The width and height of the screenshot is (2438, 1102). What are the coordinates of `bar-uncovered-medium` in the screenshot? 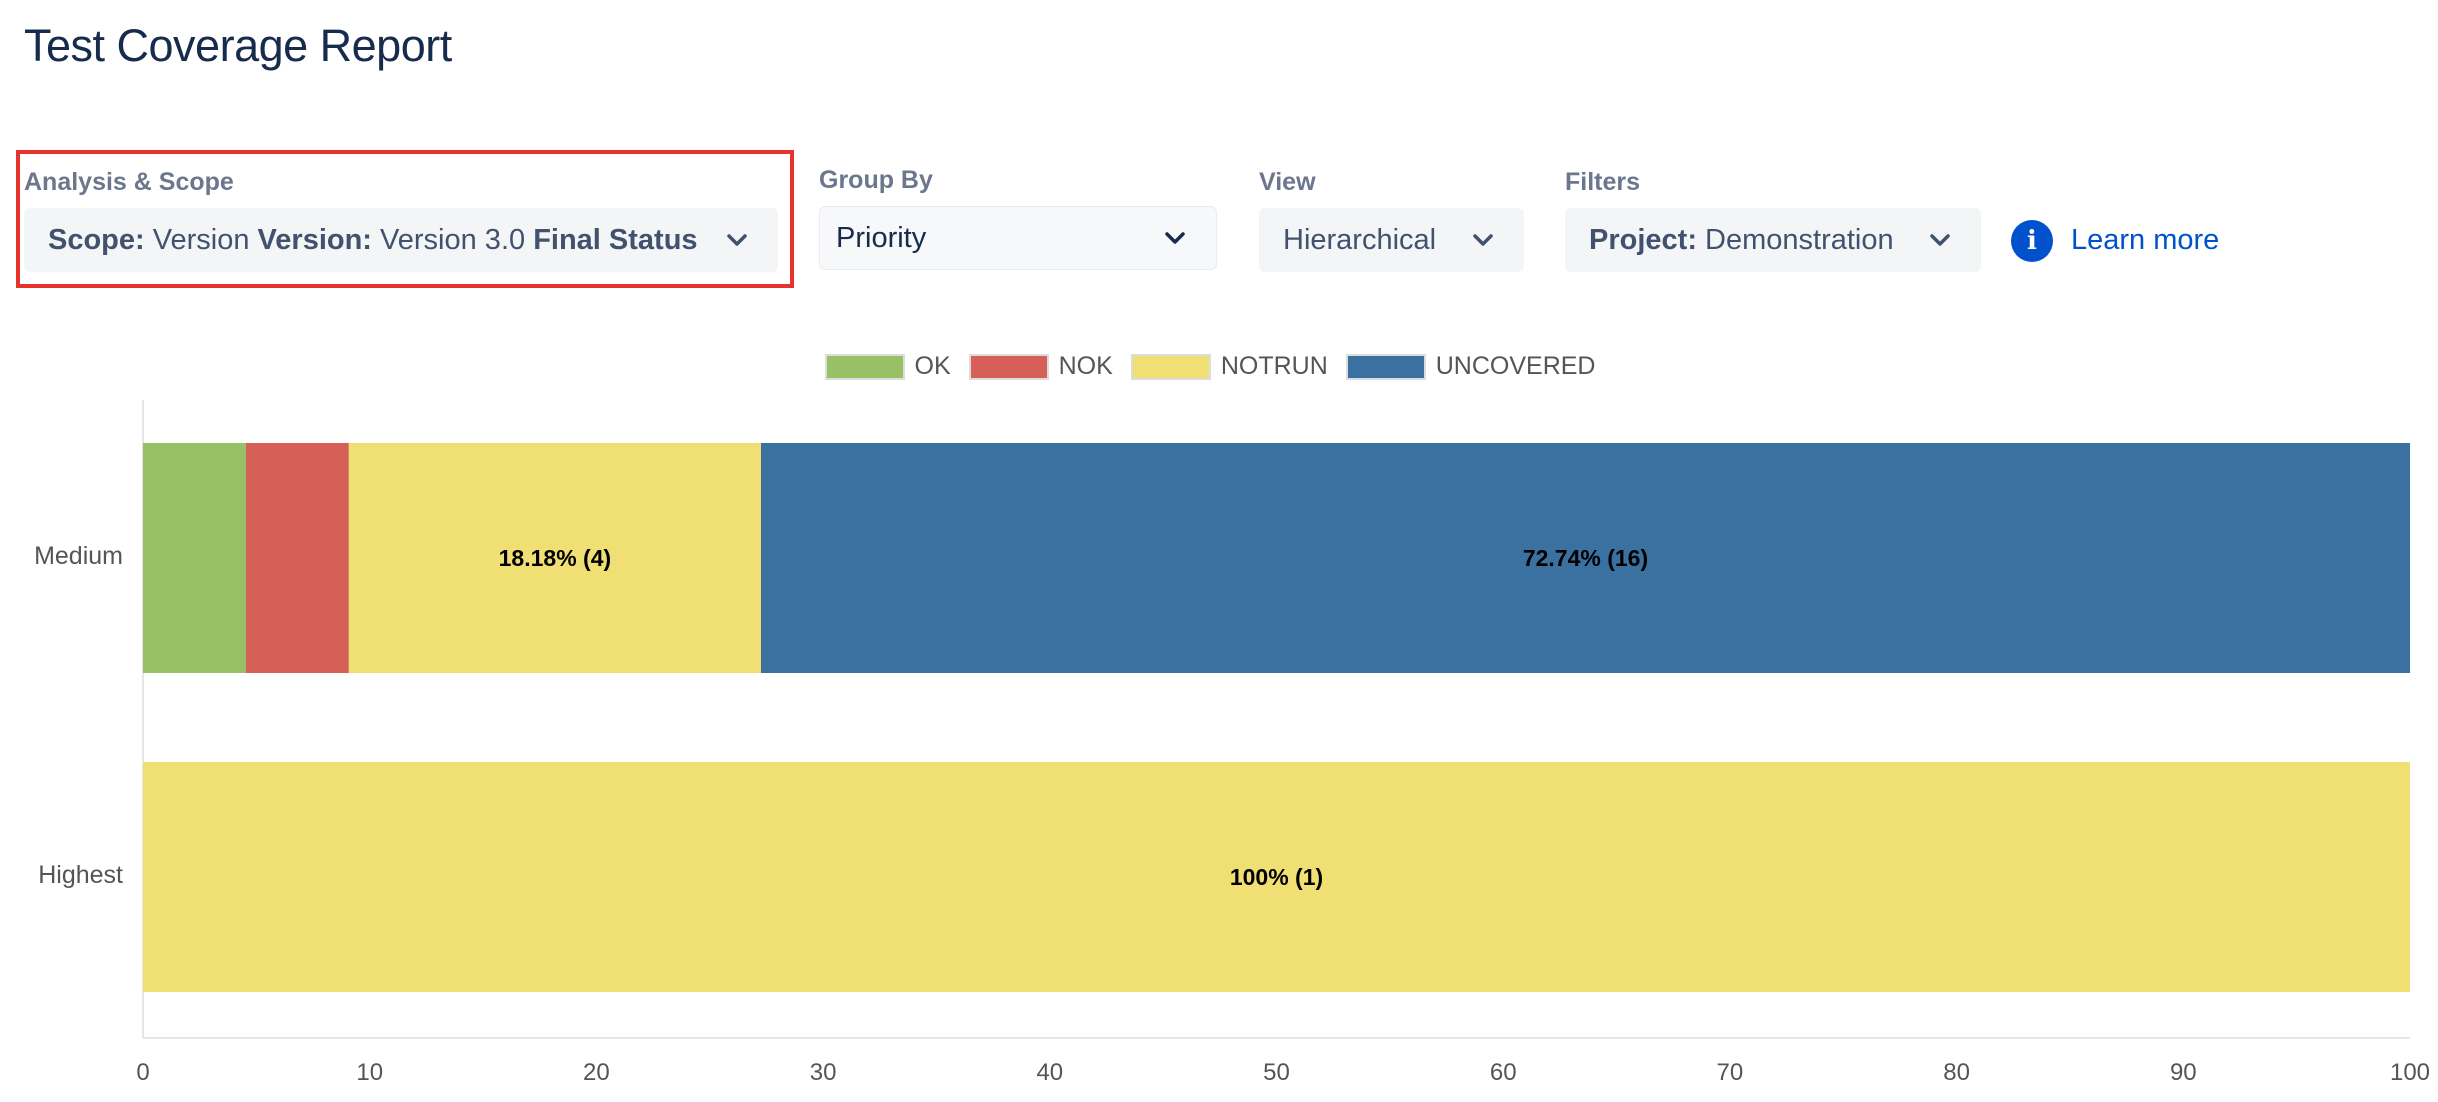 It's located at (1585, 558).